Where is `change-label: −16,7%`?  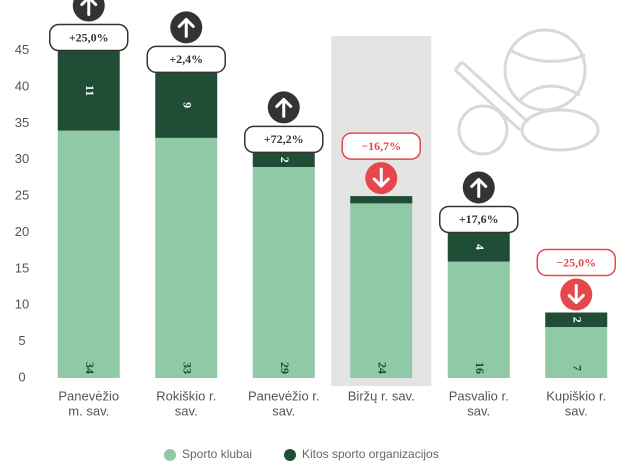 change-label: −16,7% is located at coordinates (381, 146).